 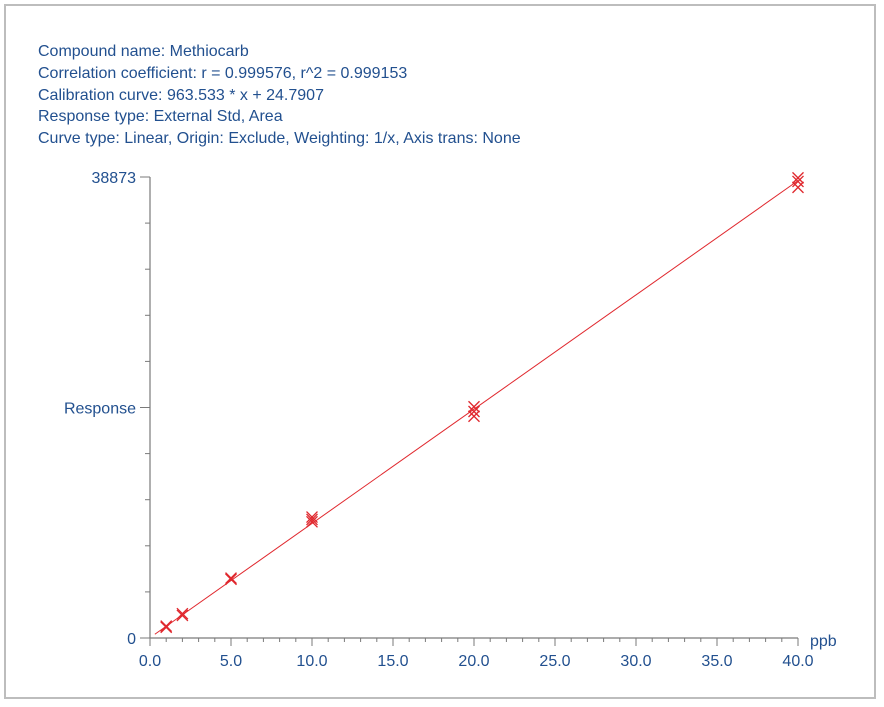 I want to click on y-axis-title: Response, so click(x=100, y=409).